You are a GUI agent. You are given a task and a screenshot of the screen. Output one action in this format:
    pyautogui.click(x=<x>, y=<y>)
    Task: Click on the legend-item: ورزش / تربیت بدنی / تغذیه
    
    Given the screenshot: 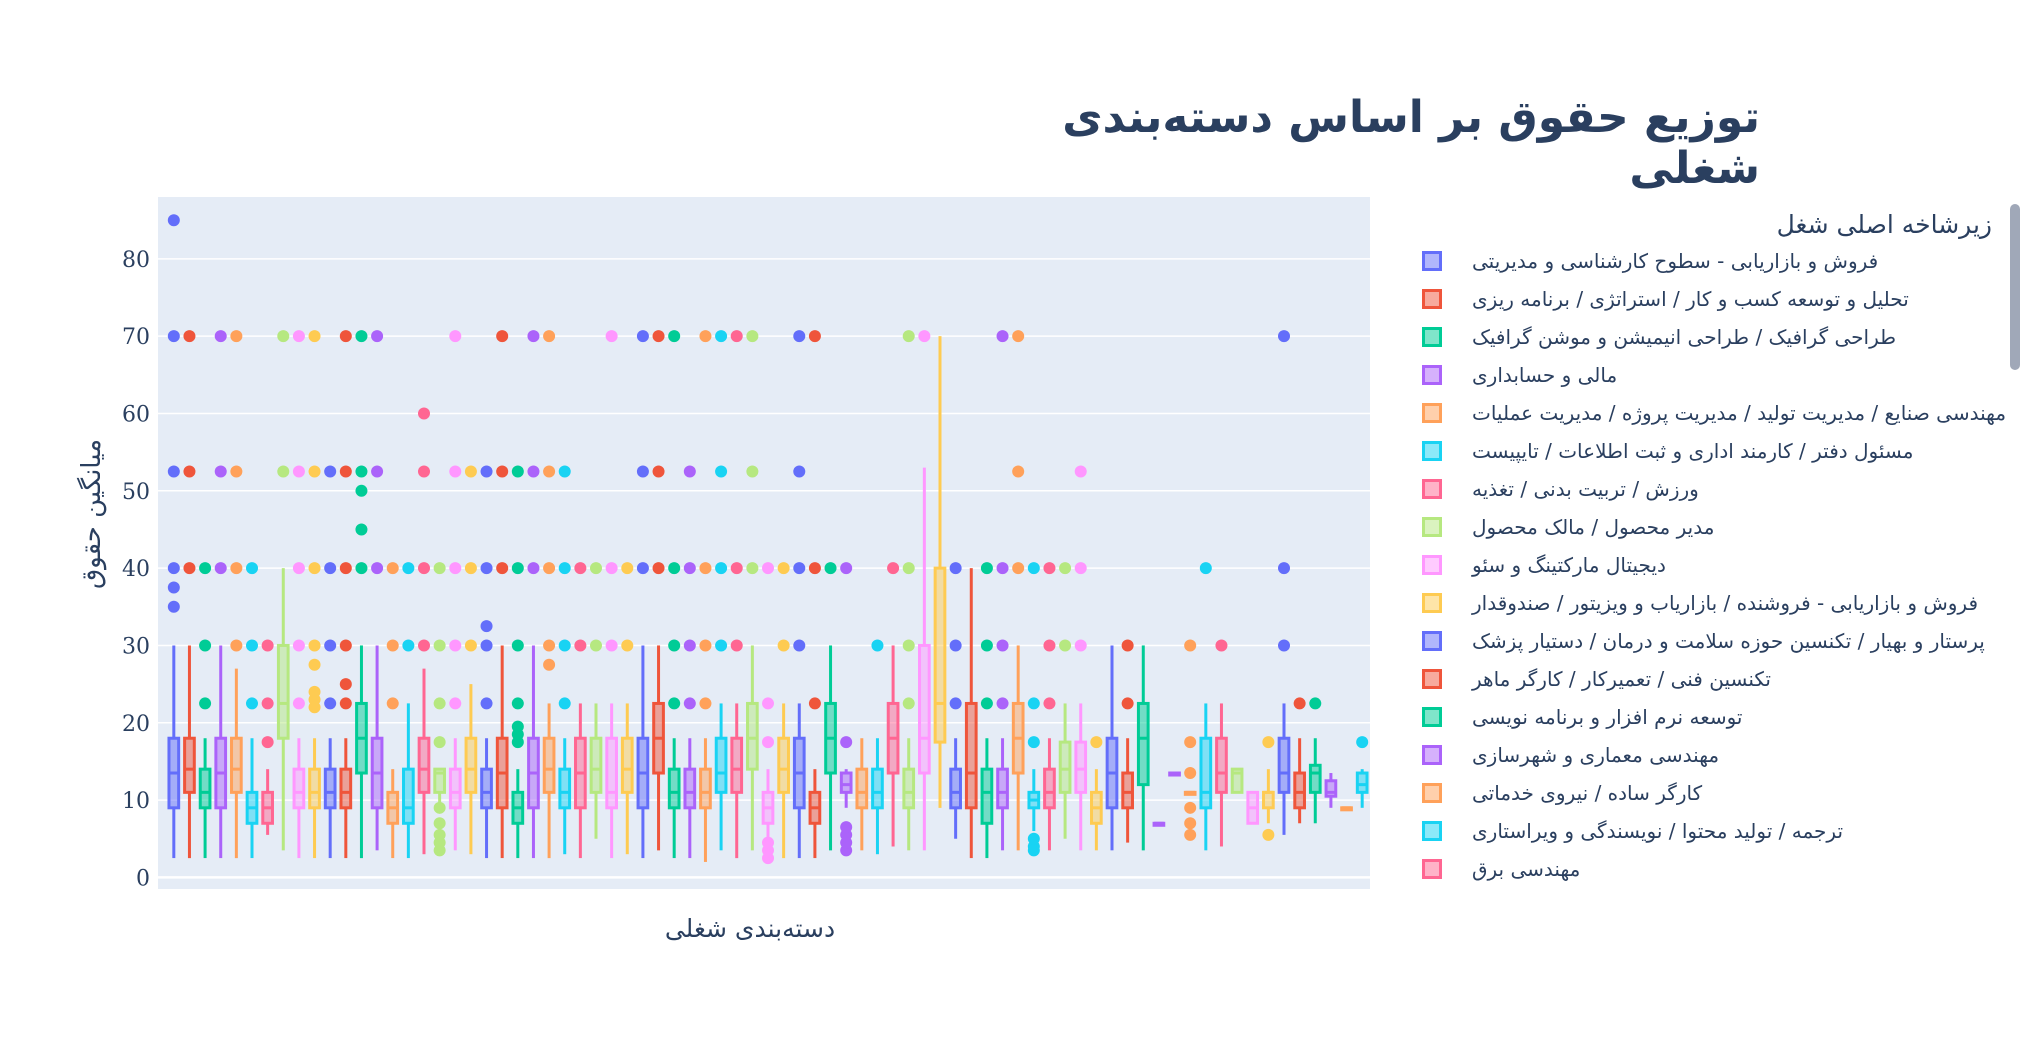 What is the action you would take?
    pyautogui.click(x=1692, y=489)
    